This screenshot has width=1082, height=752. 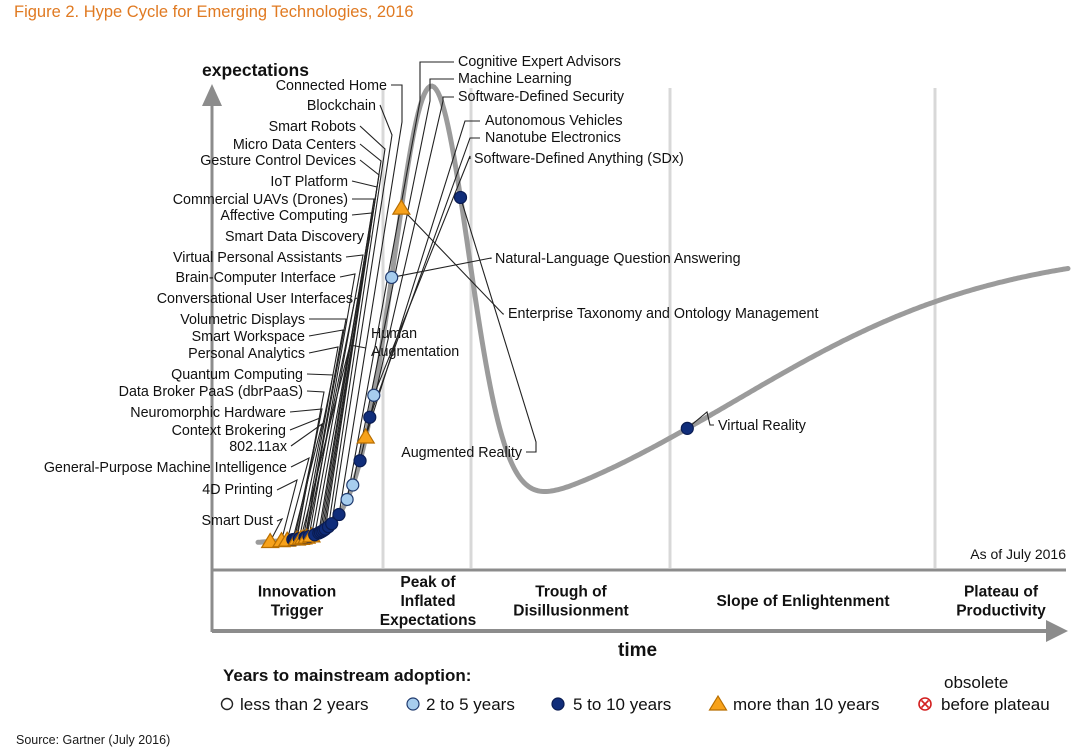 I want to click on legend-item-2to5: 2 to 5 years, so click(x=460, y=704).